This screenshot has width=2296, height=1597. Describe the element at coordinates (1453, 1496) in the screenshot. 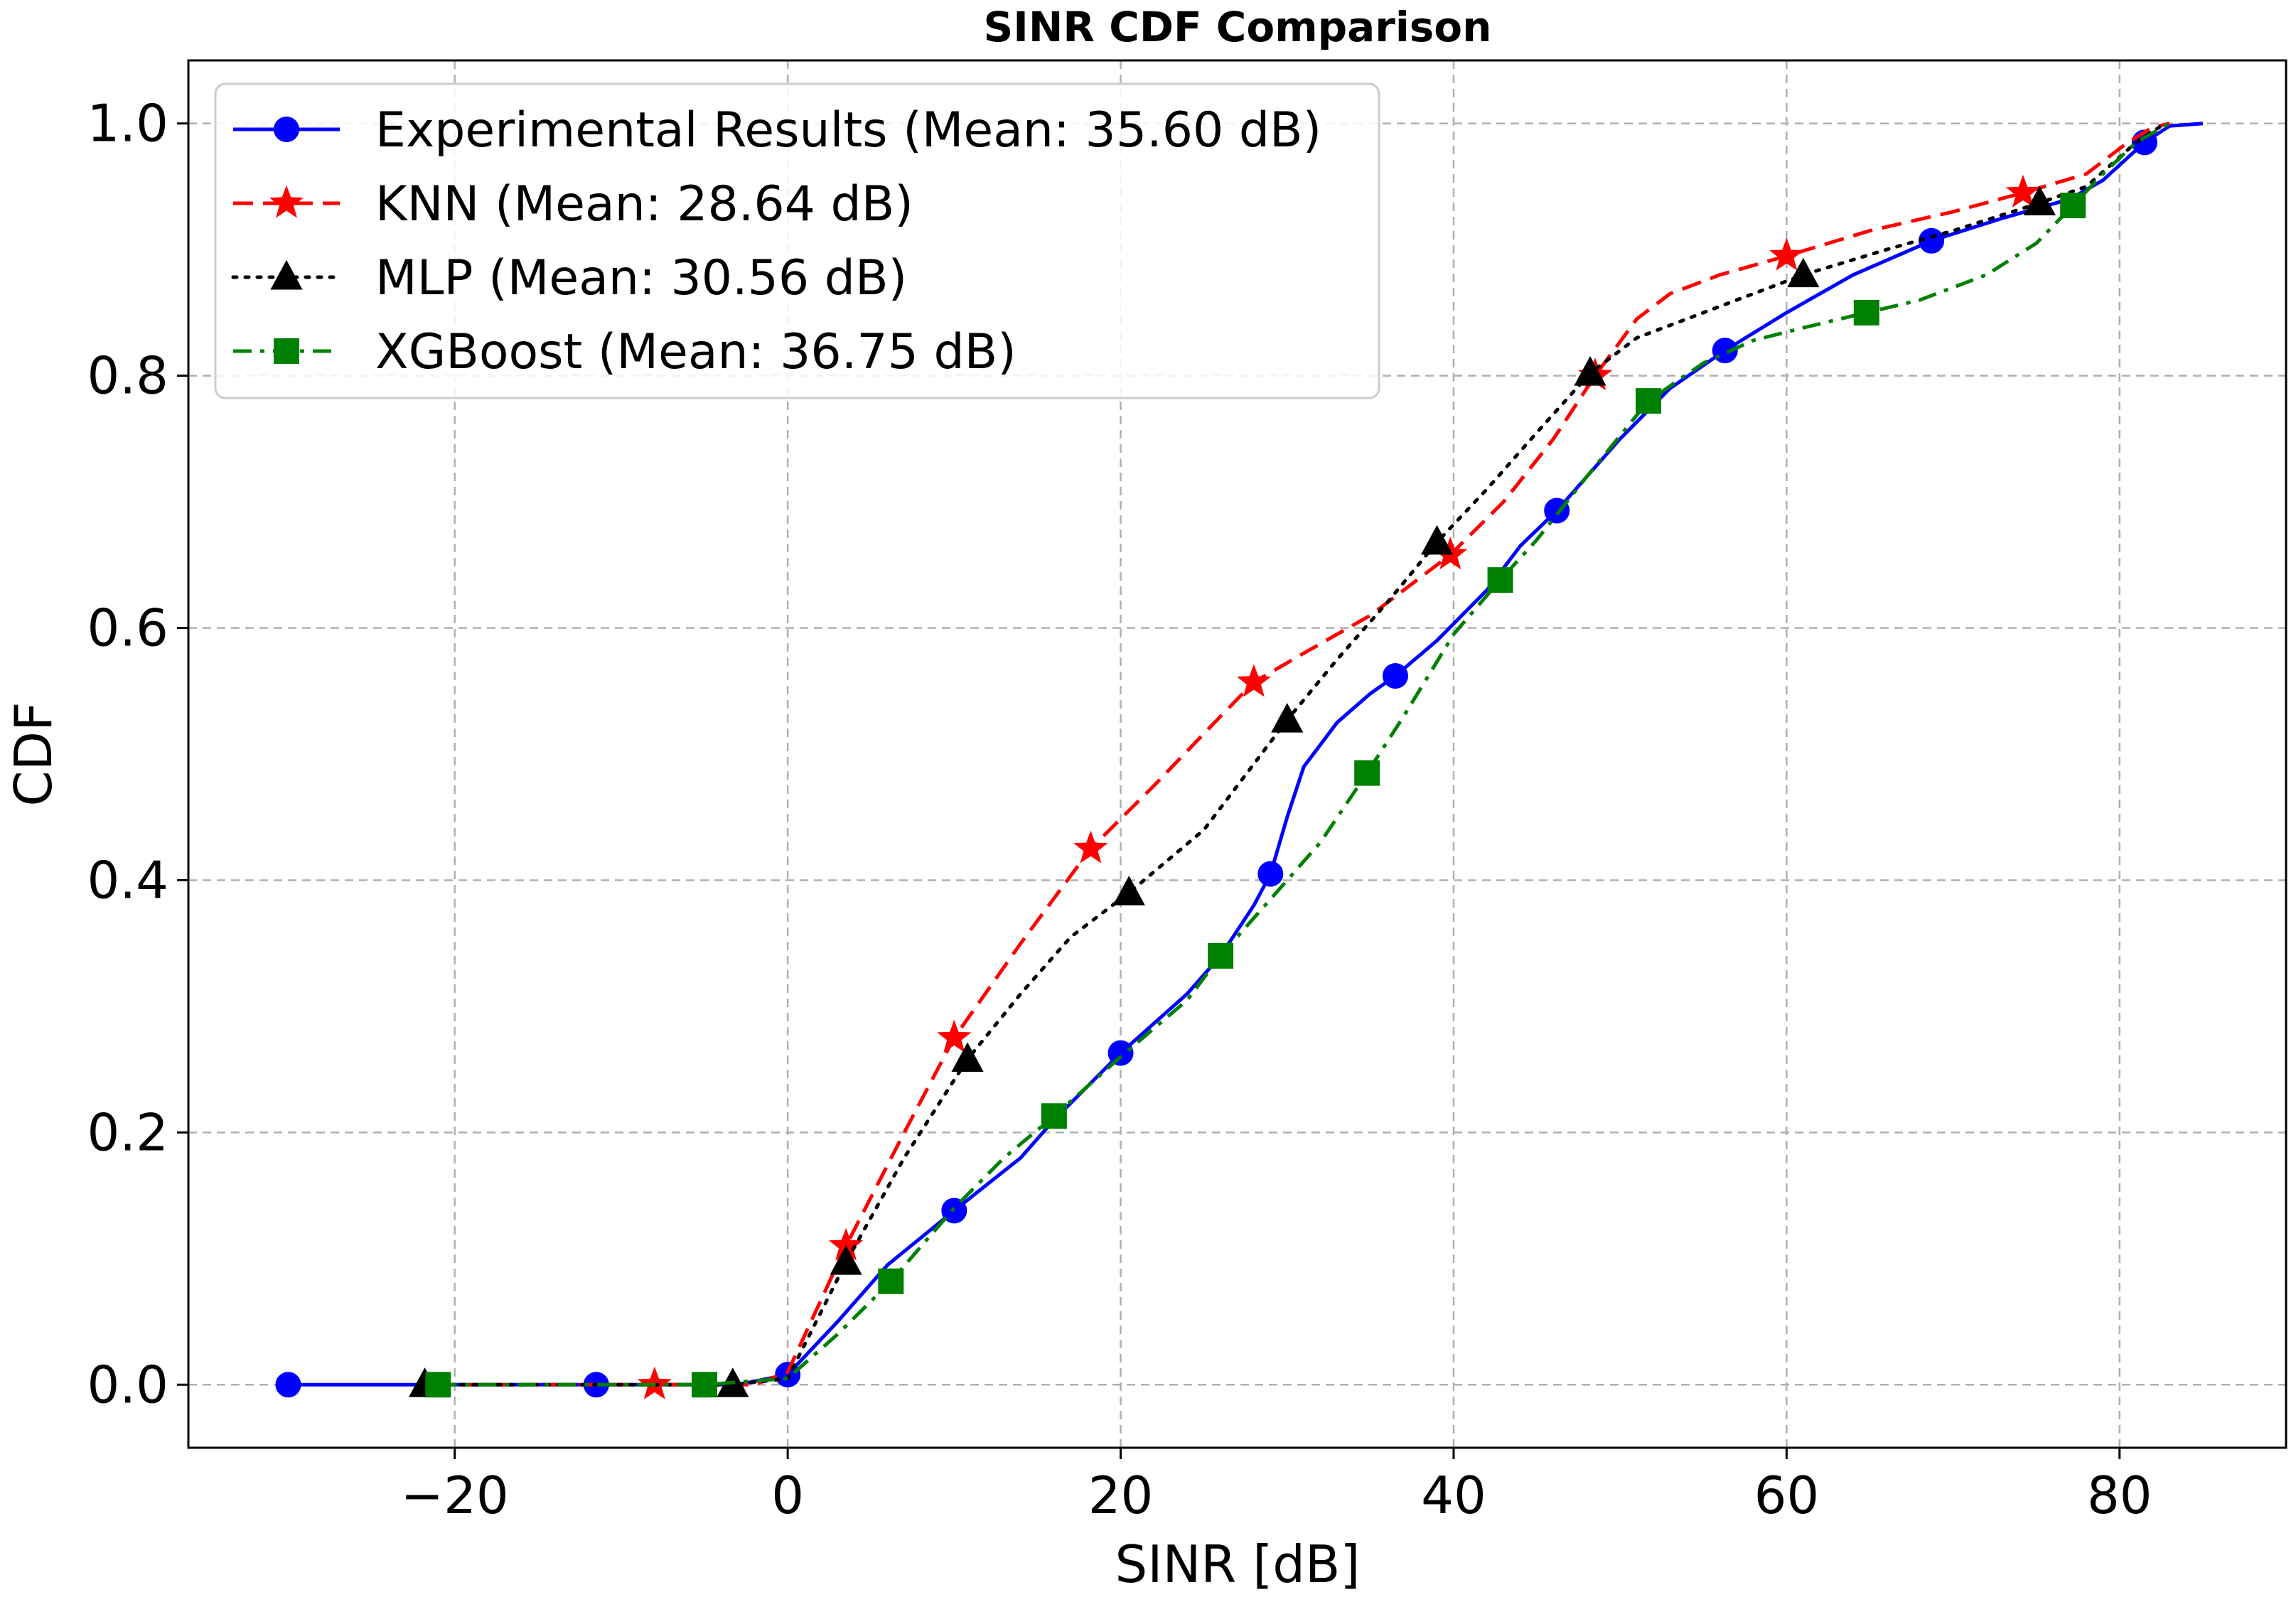

I see `x-tick-label: 40` at that location.